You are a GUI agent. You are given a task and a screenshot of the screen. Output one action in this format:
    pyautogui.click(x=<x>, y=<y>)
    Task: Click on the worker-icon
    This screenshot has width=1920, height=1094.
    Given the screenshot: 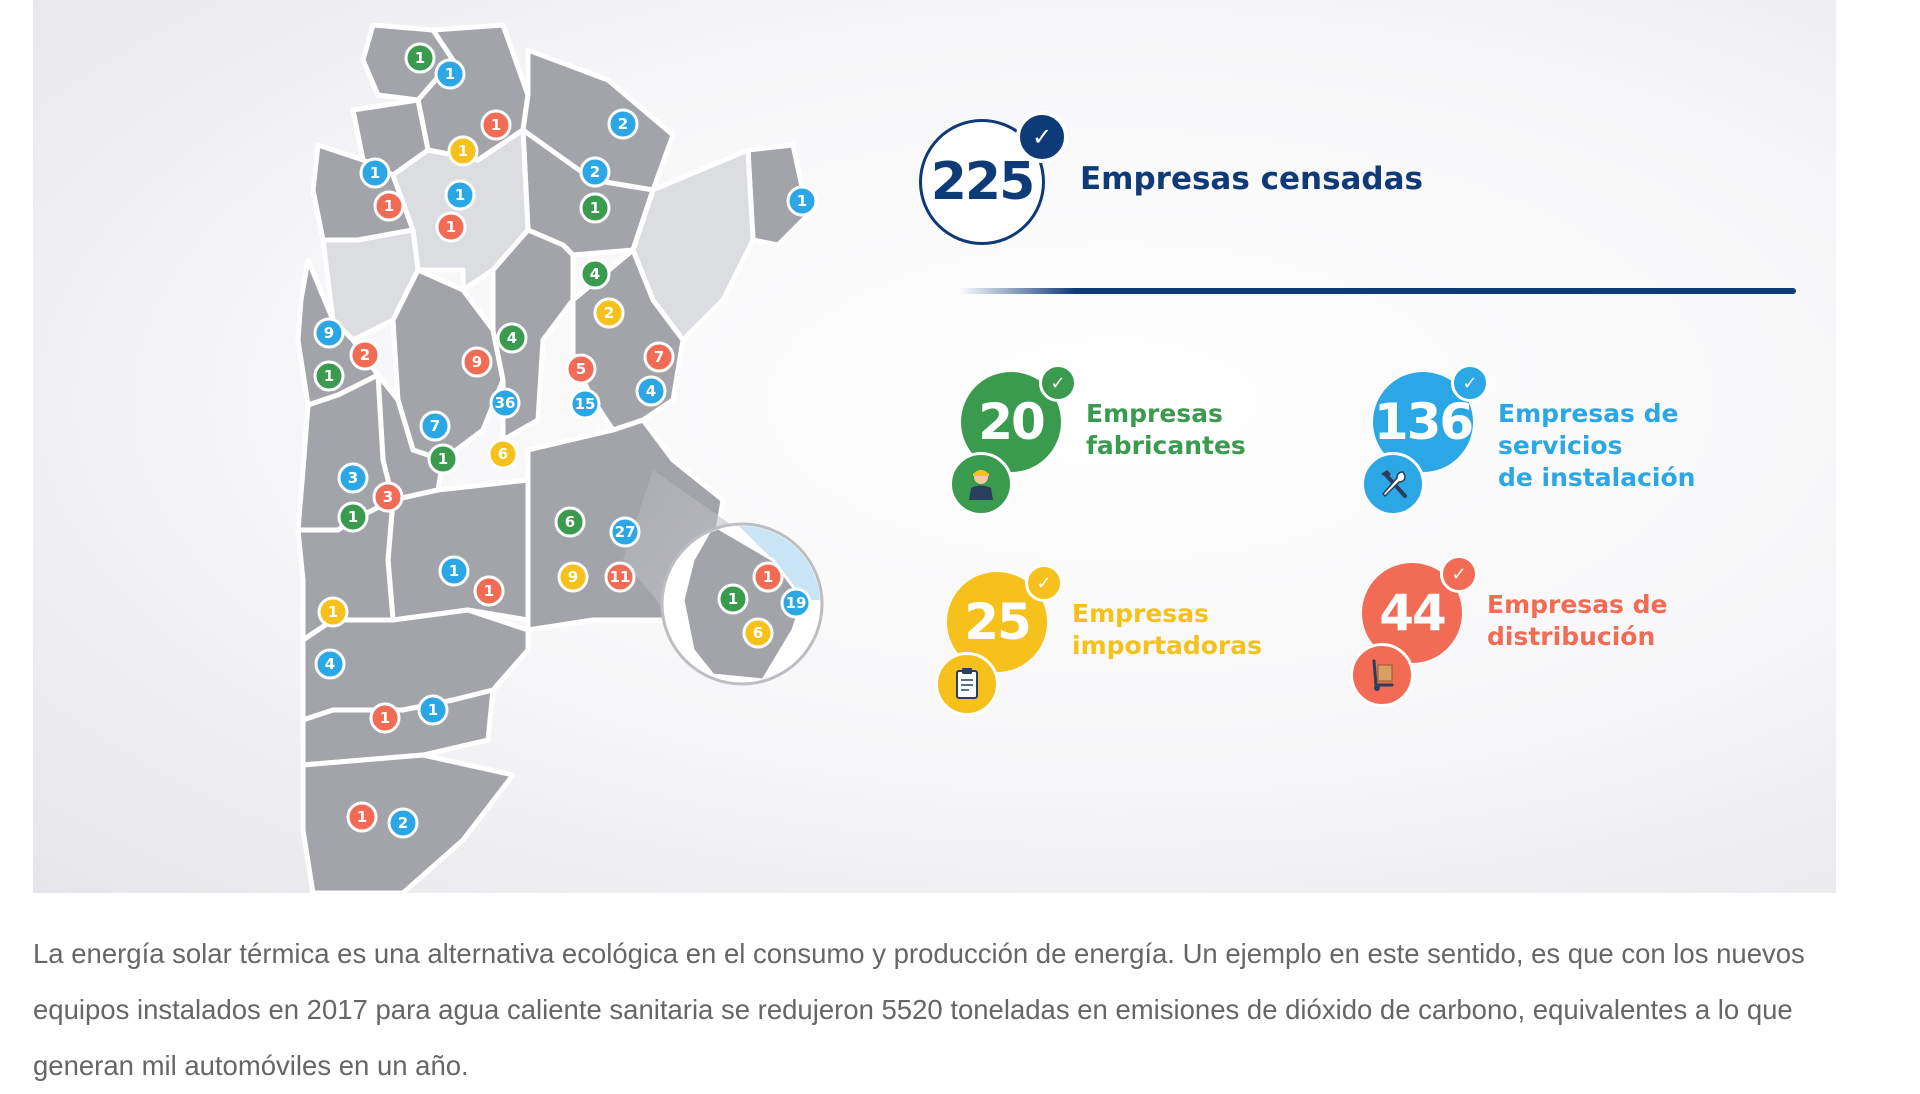 What is the action you would take?
    pyautogui.click(x=981, y=484)
    